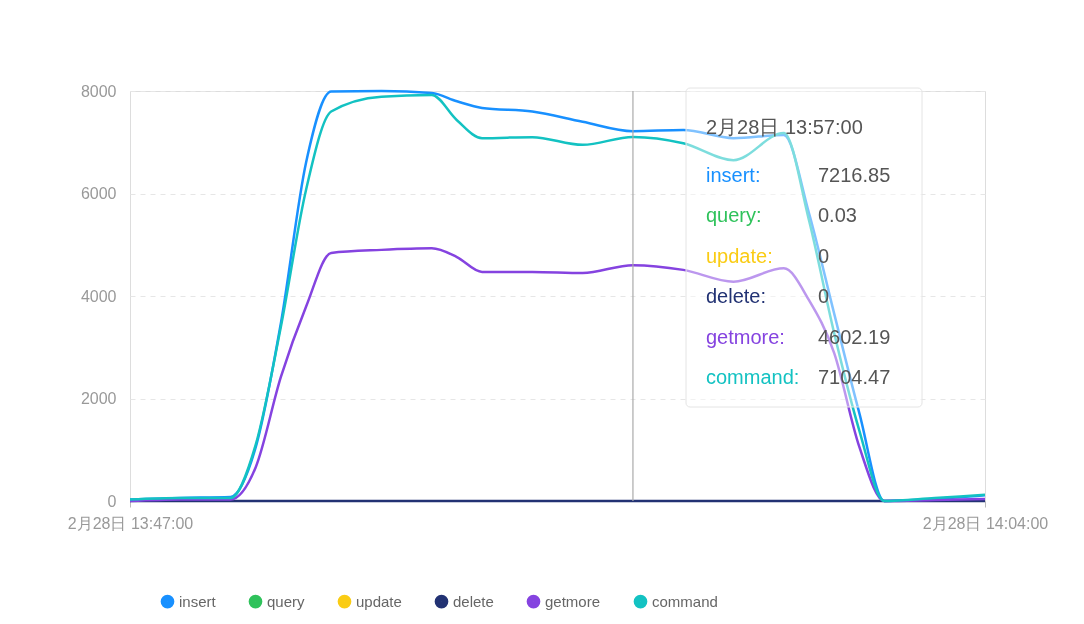  Describe the element at coordinates (739, 255) in the screenshot. I see `annotation: update:` at that location.